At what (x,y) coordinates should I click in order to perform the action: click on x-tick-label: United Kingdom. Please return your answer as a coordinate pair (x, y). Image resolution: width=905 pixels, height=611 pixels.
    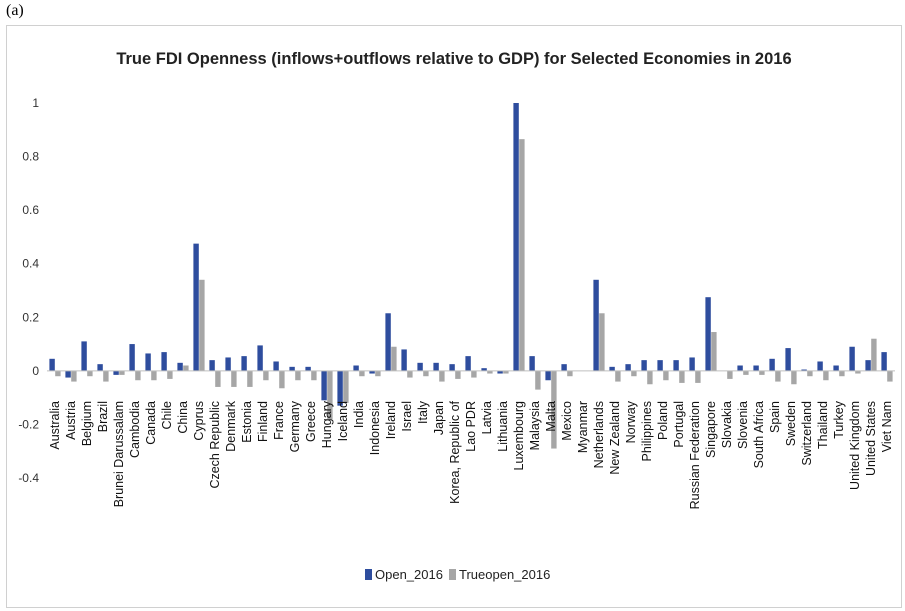
    Looking at the image, I should click on (855, 445).